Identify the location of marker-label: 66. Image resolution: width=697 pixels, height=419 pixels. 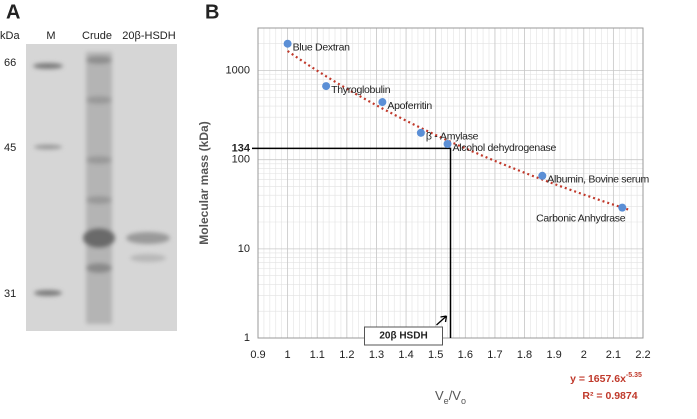
(10, 63).